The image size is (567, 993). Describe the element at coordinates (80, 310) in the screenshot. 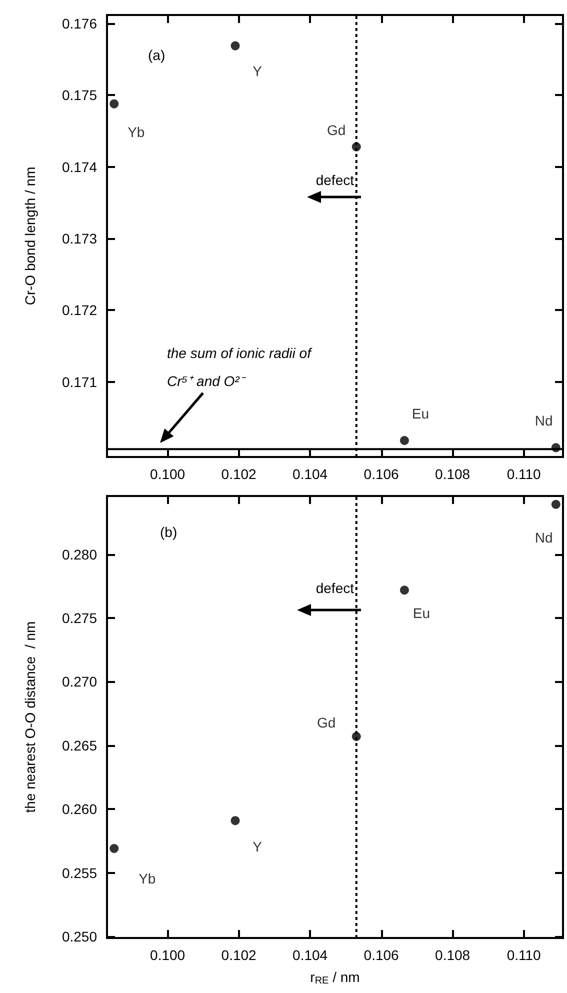

I see `y-tick-label: 0.172` at that location.